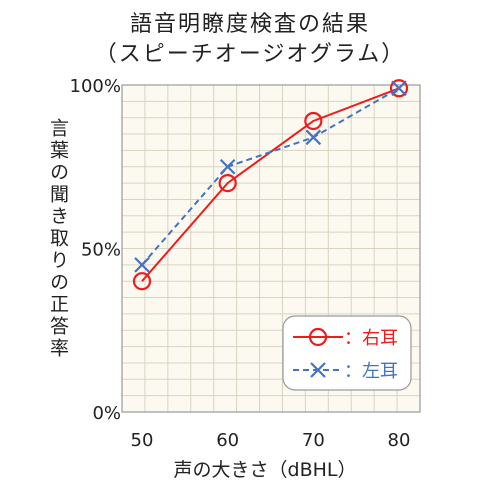 This screenshot has height=500, width=500. I want to click on legend-label: ：右耳, so click(371, 338).